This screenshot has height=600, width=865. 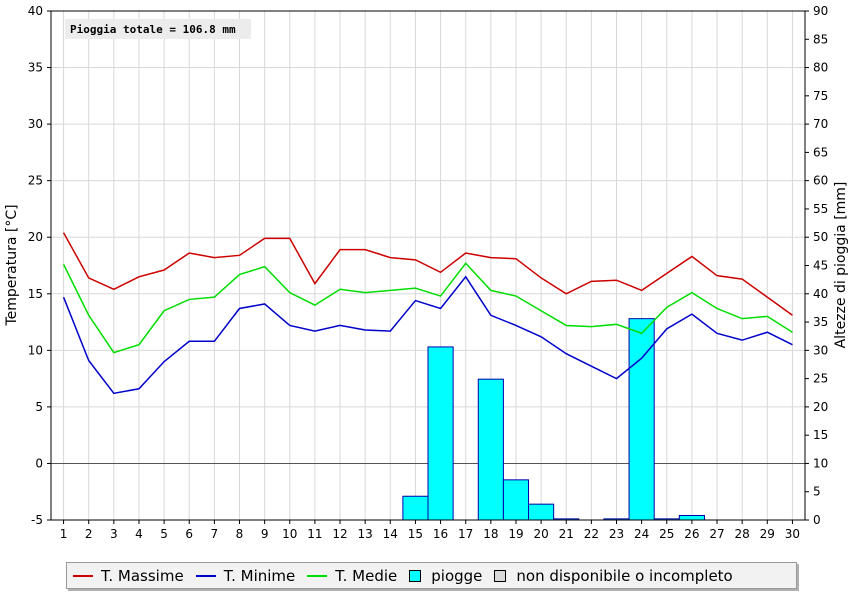 What do you see at coordinates (139, 534) in the screenshot?
I see `x-tick-label: 4` at bounding box center [139, 534].